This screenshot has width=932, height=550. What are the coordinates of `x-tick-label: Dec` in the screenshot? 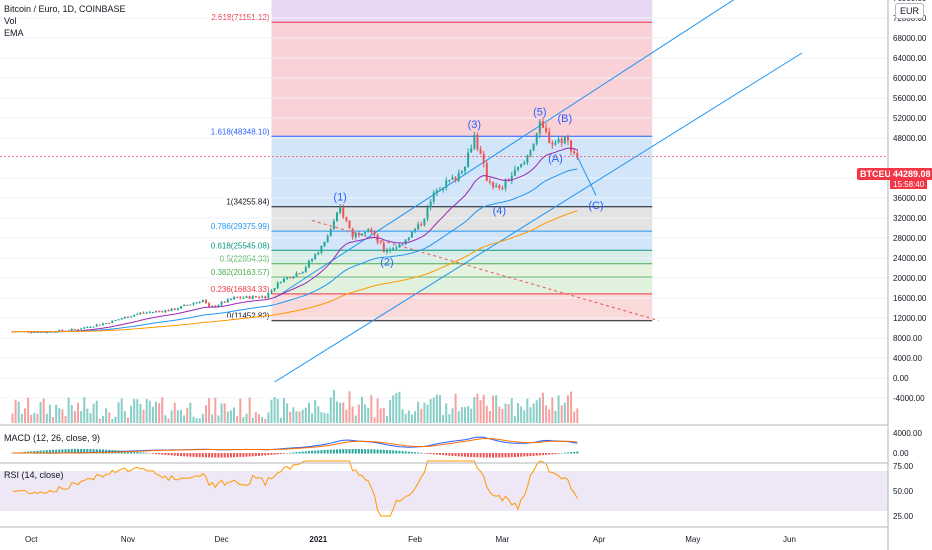 It's located at (221, 539).